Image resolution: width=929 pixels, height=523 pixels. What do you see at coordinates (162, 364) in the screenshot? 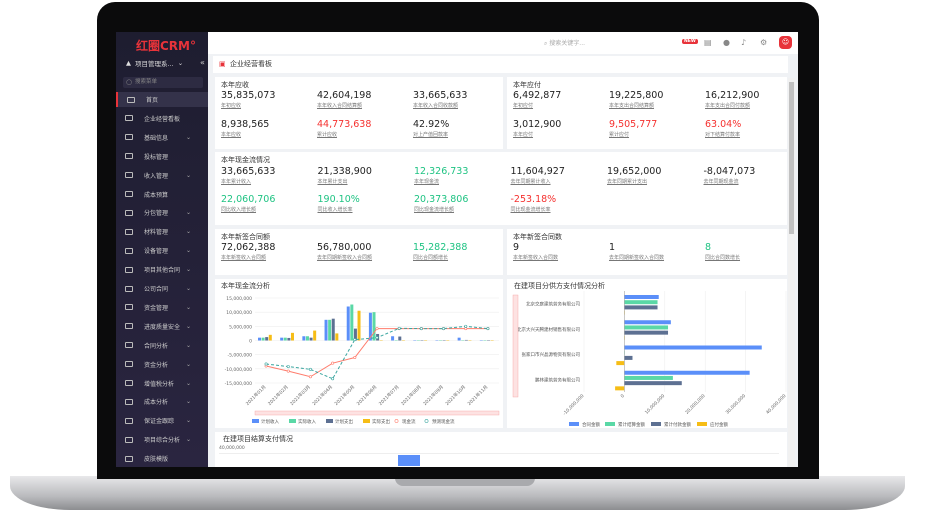
I see `sidebar-item: 资金分析 ⌄` at bounding box center [162, 364].